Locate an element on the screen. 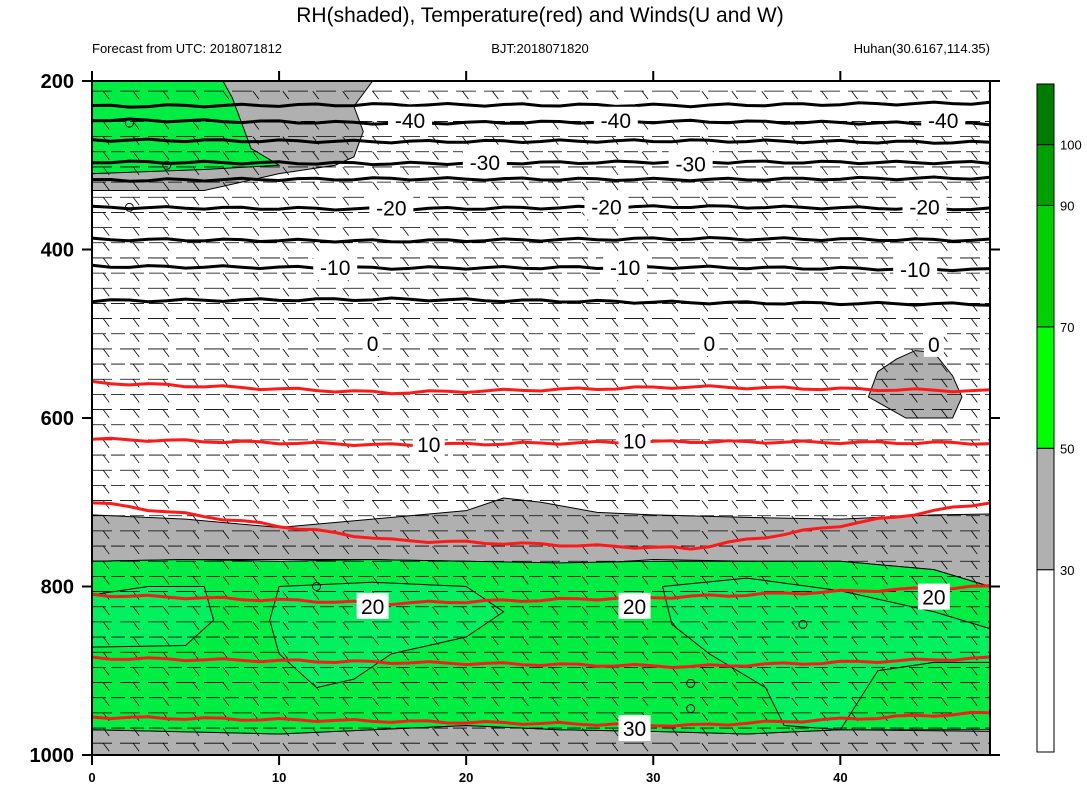 The height and width of the screenshot is (806, 1087). y-tick-label: 200 is located at coordinates (57, 82).